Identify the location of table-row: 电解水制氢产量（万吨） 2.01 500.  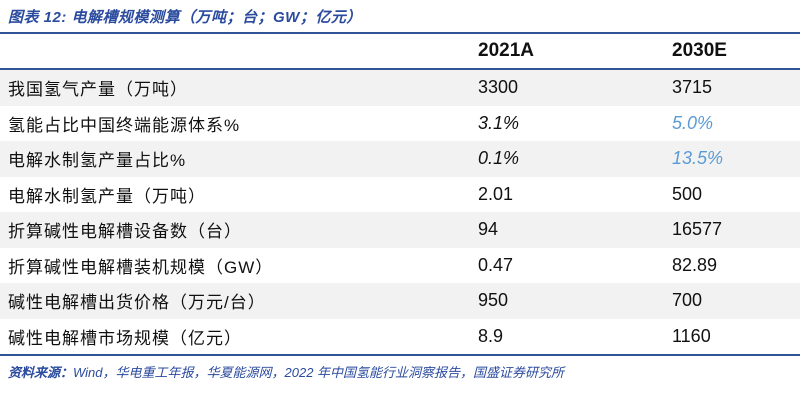
(400, 194).